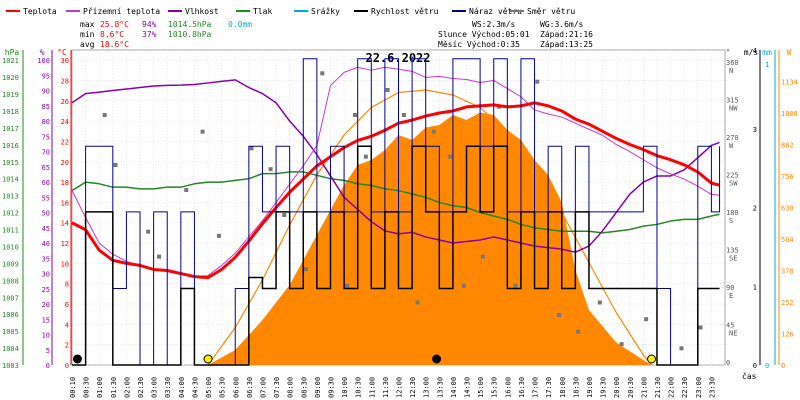  What do you see at coordinates (728, 363) in the screenshot?
I see `direction-degree-label: 0` at bounding box center [728, 363].